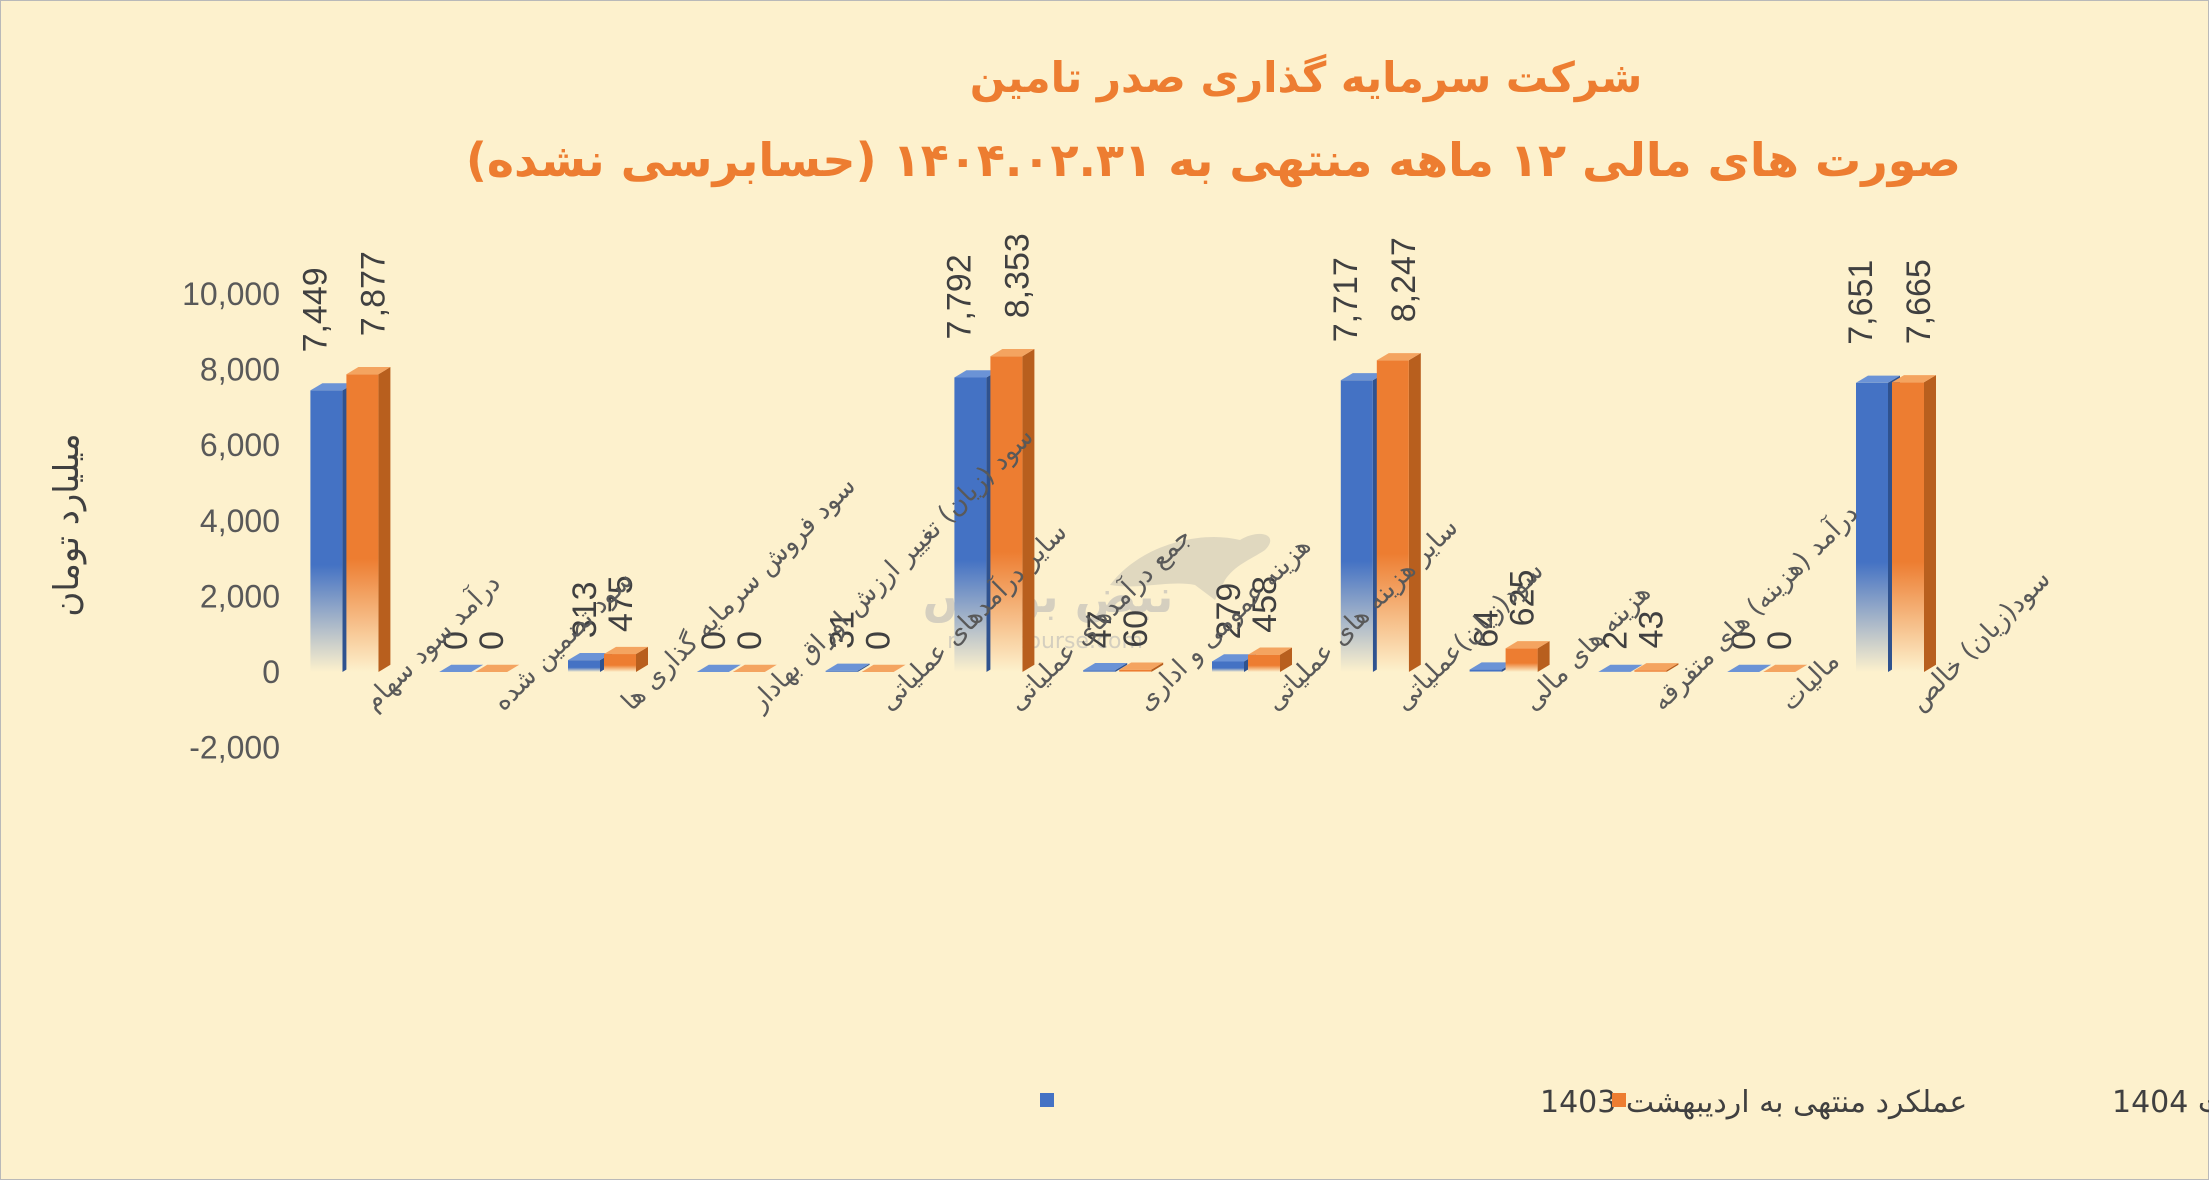 The height and width of the screenshot is (1180, 2209). Describe the element at coordinates (373, 293) in the screenshot. I see `data-label: 7,877` at that location.